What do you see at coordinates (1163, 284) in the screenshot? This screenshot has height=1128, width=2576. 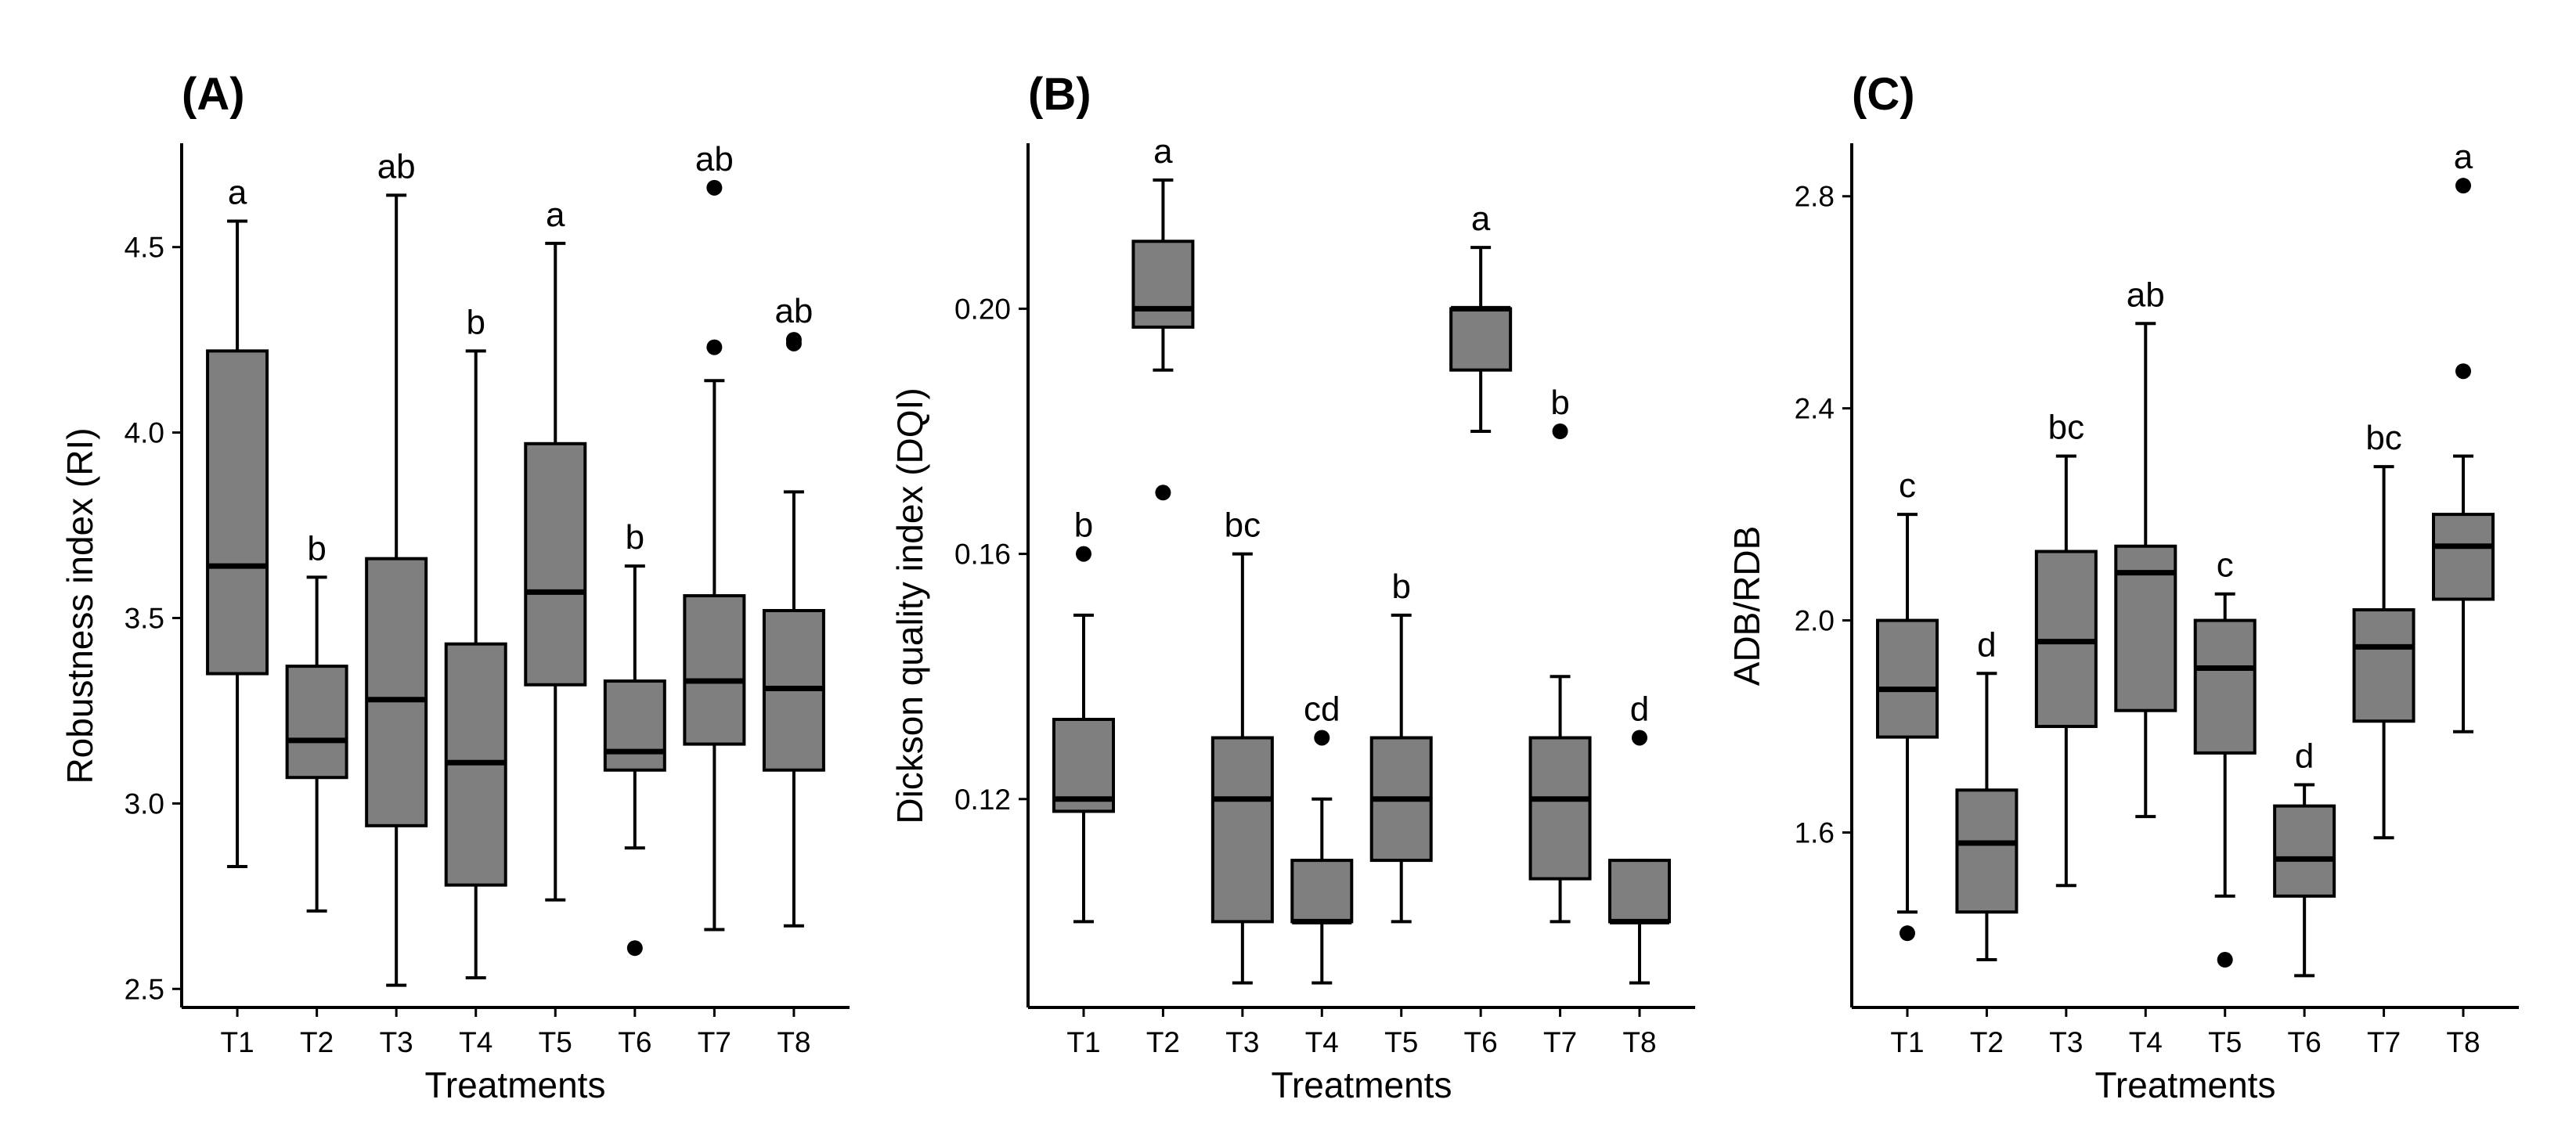 I see `panel-b-box-t2` at bounding box center [1163, 284].